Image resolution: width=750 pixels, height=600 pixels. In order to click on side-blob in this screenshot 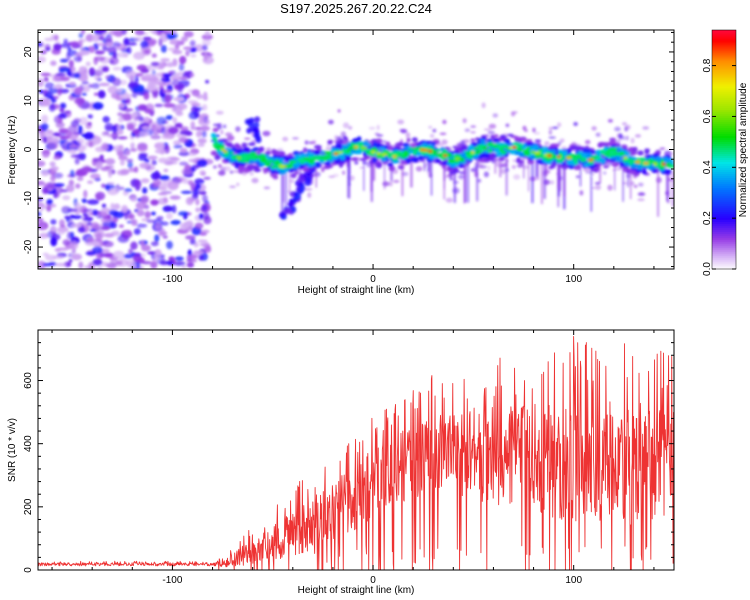, I will do `click(249, 130)`.